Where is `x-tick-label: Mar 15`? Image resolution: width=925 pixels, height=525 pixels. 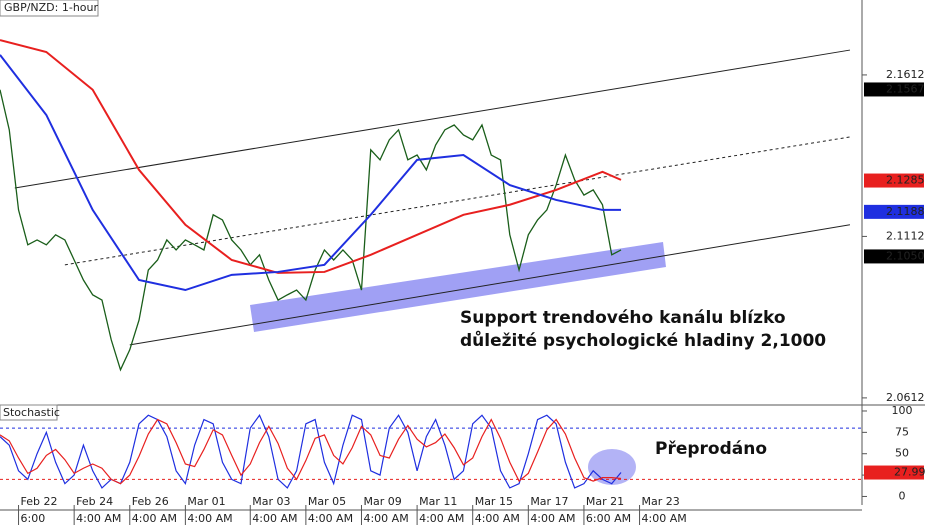
x-tick-label: Mar 15 is located at coordinates (494, 501).